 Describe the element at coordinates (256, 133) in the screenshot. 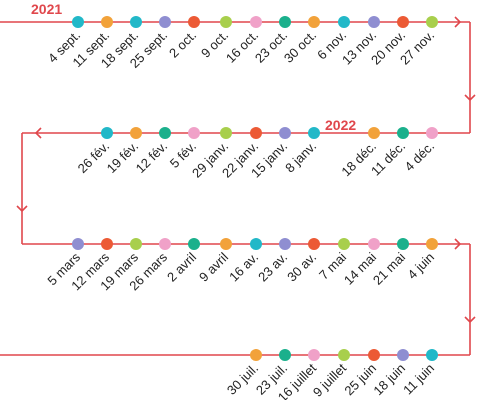

I see `dot-22-janv` at that location.